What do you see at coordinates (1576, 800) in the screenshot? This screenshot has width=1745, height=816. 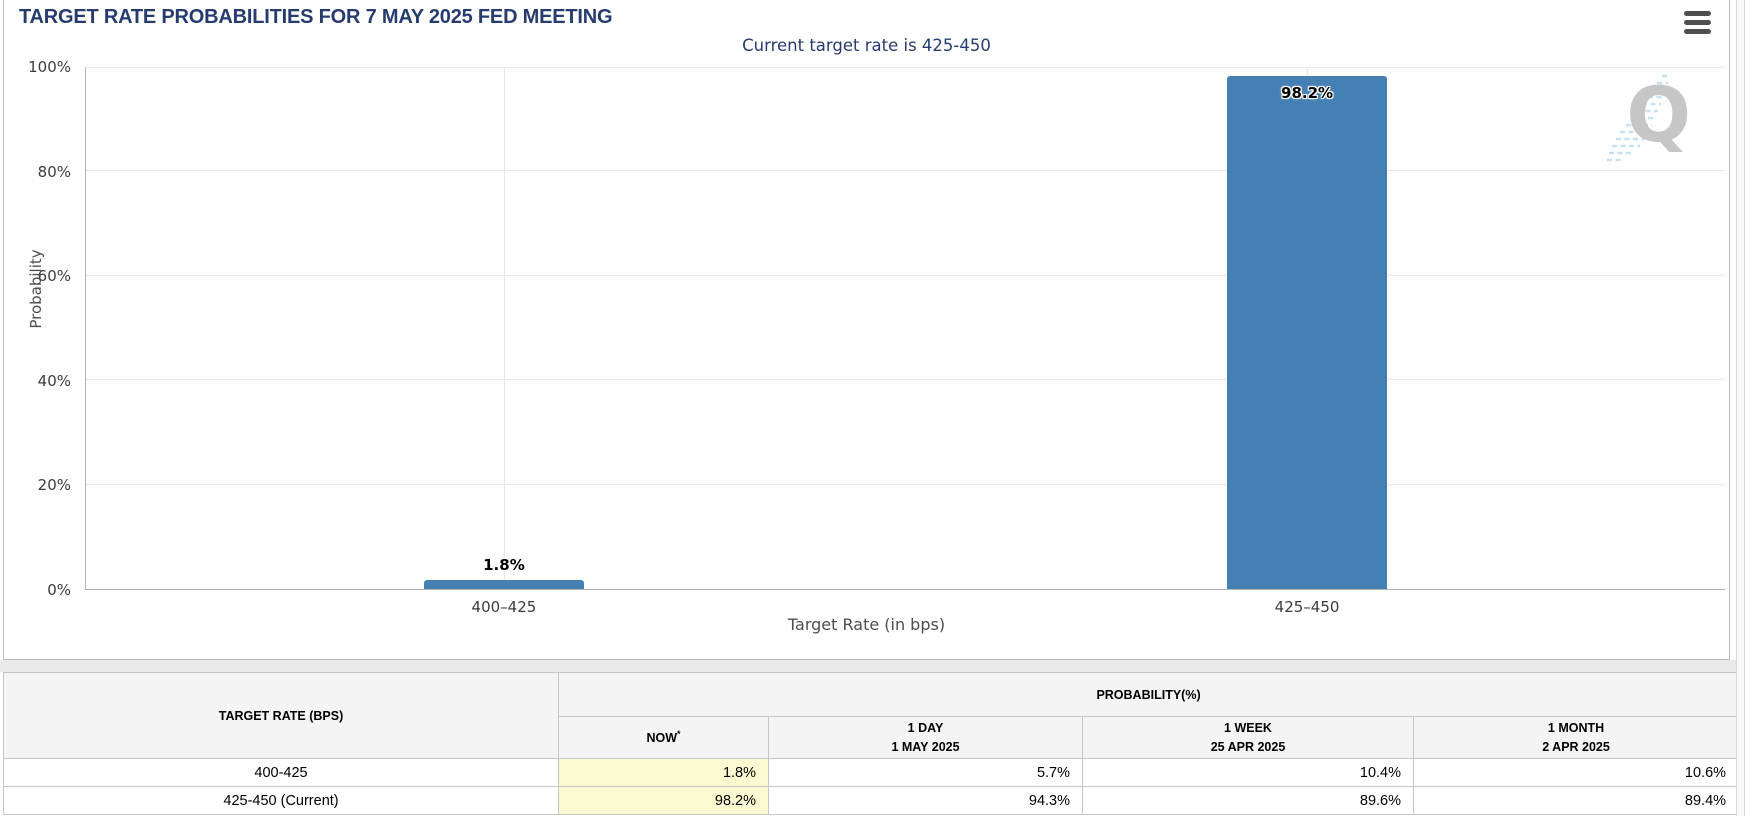 I see `month-cell: 89.4%` at bounding box center [1576, 800].